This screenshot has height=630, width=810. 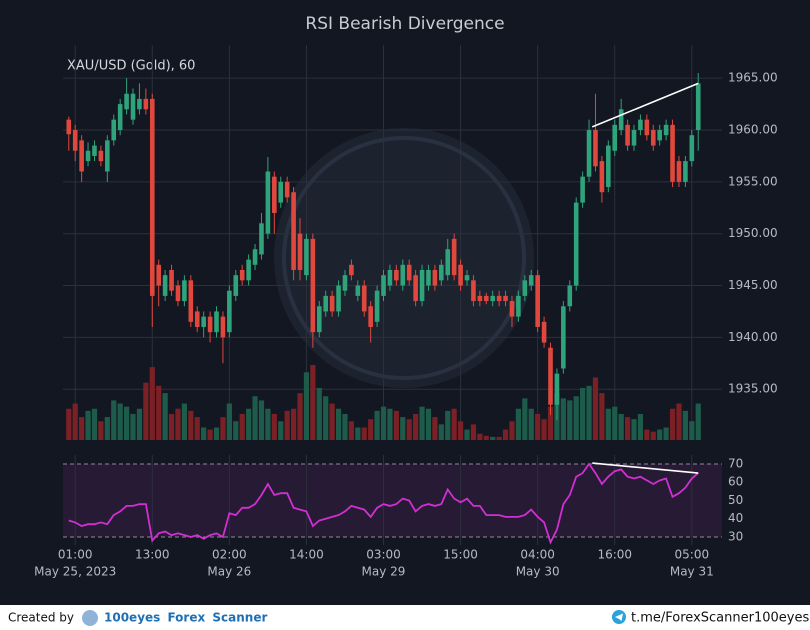 What do you see at coordinates (185, 618) in the screenshot?
I see `footer-brand: 100eyes Forex Scanner` at bounding box center [185, 618].